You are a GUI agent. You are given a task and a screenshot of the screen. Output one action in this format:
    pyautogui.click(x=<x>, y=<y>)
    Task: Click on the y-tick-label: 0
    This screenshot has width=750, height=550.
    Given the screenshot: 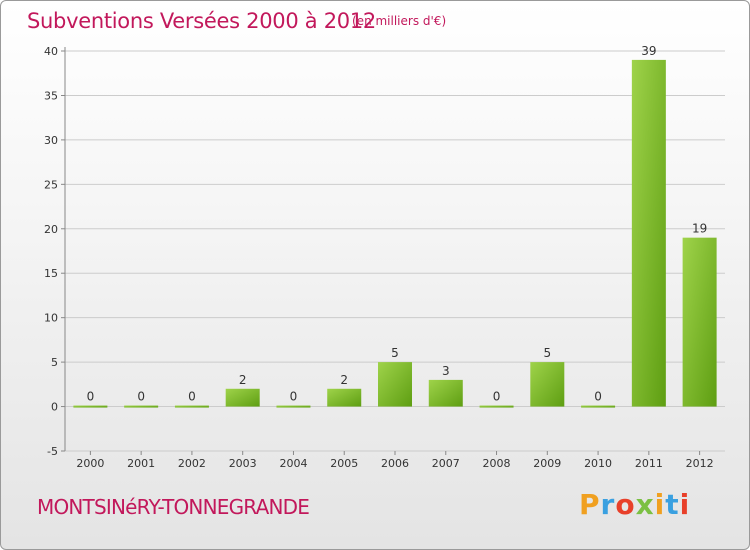 What is the action you would take?
    pyautogui.click(x=54, y=407)
    